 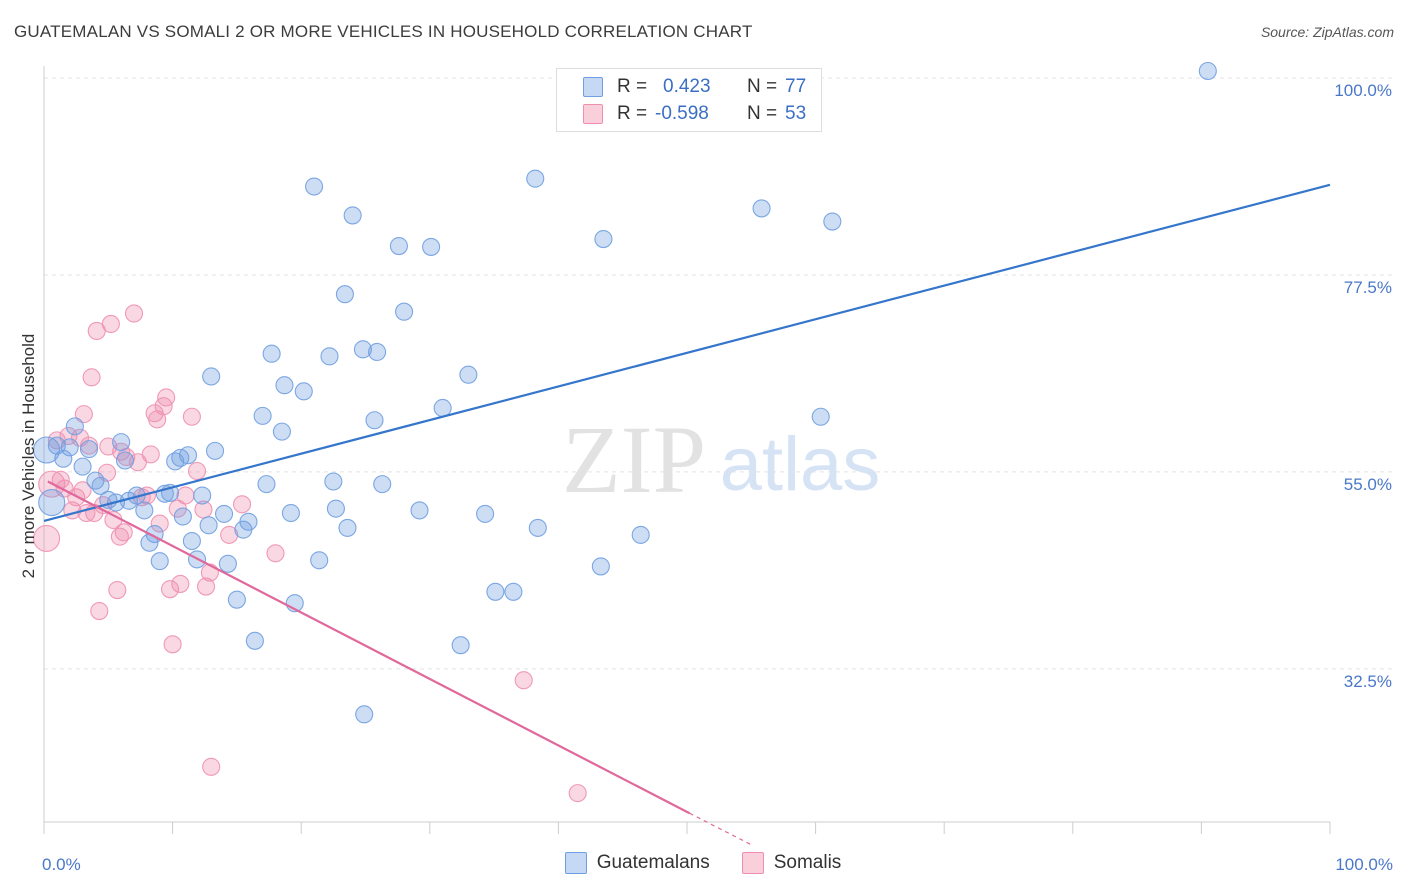 What do you see at coordinates (575, 863) in the screenshot?
I see `guatemalans-legend-swatch` at bounding box center [575, 863].